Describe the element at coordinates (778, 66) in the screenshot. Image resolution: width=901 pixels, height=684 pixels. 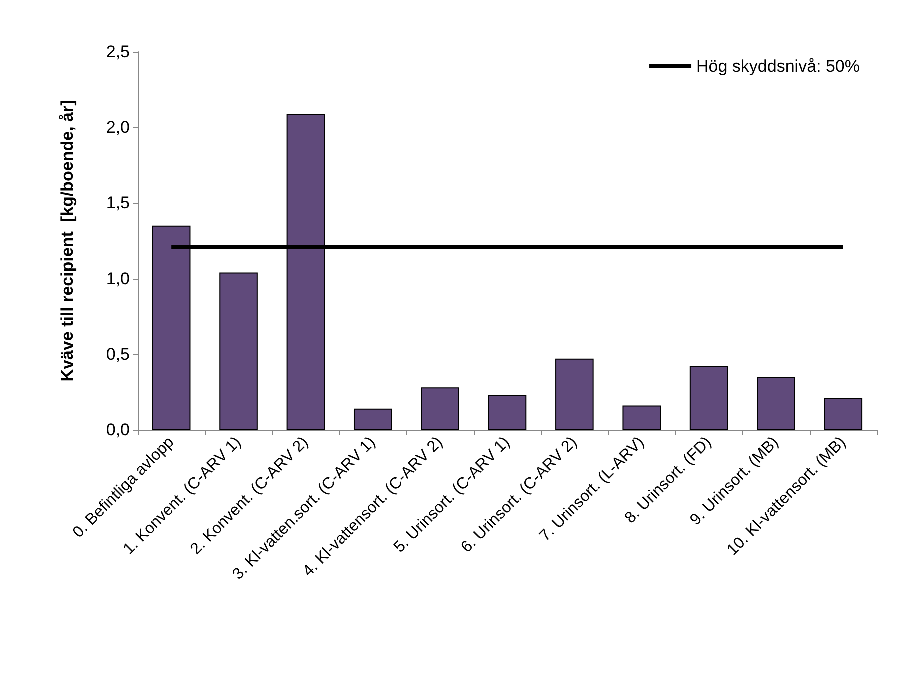
I see `legend-label: Hög skyddsnivå: 50%` at that location.